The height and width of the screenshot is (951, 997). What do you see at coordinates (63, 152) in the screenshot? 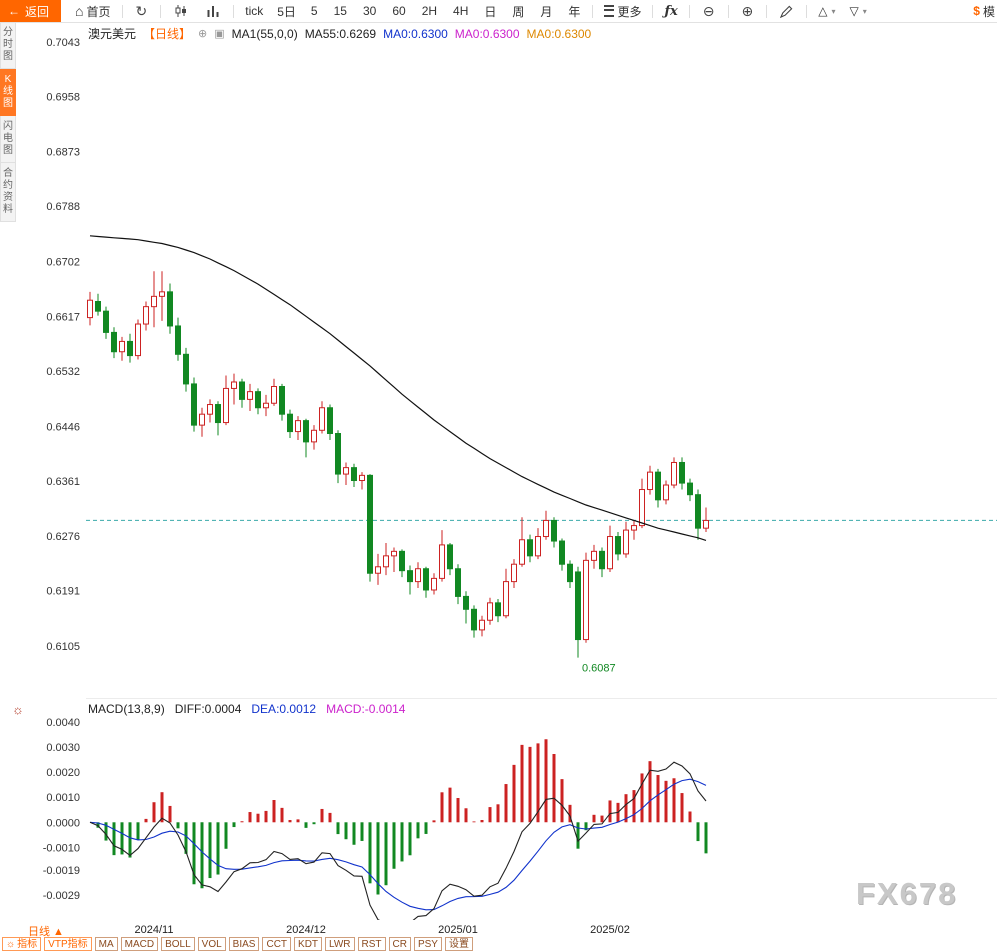
I see `svg-text: 0.6873` at bounding box center [63, 152].